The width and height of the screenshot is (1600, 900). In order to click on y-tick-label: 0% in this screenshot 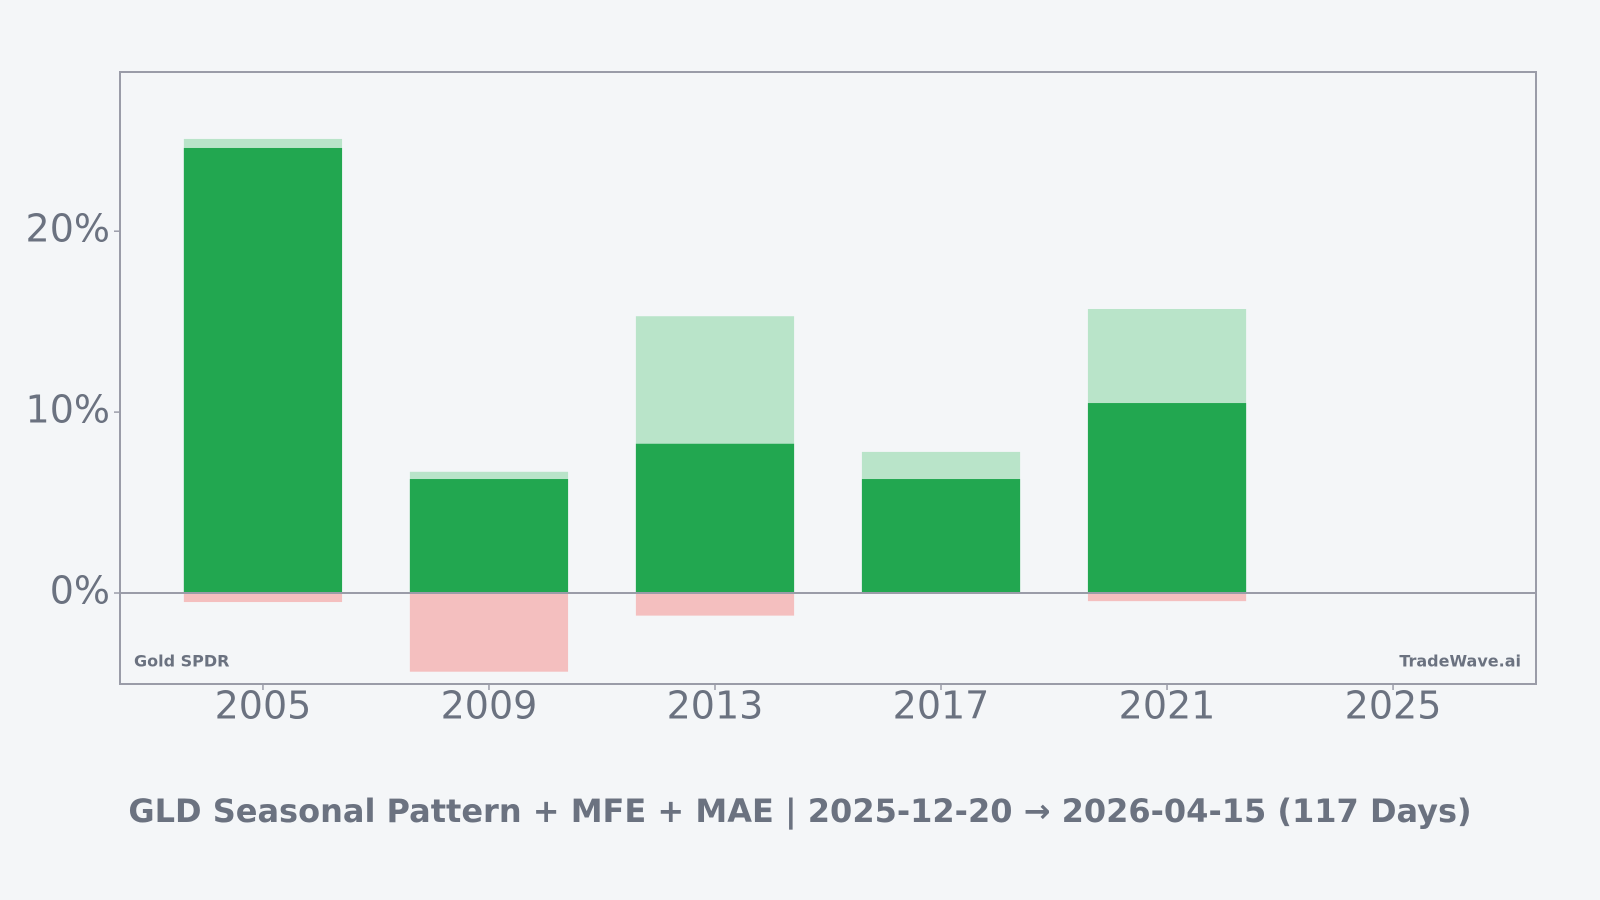, I will do `click(80, 591)`.